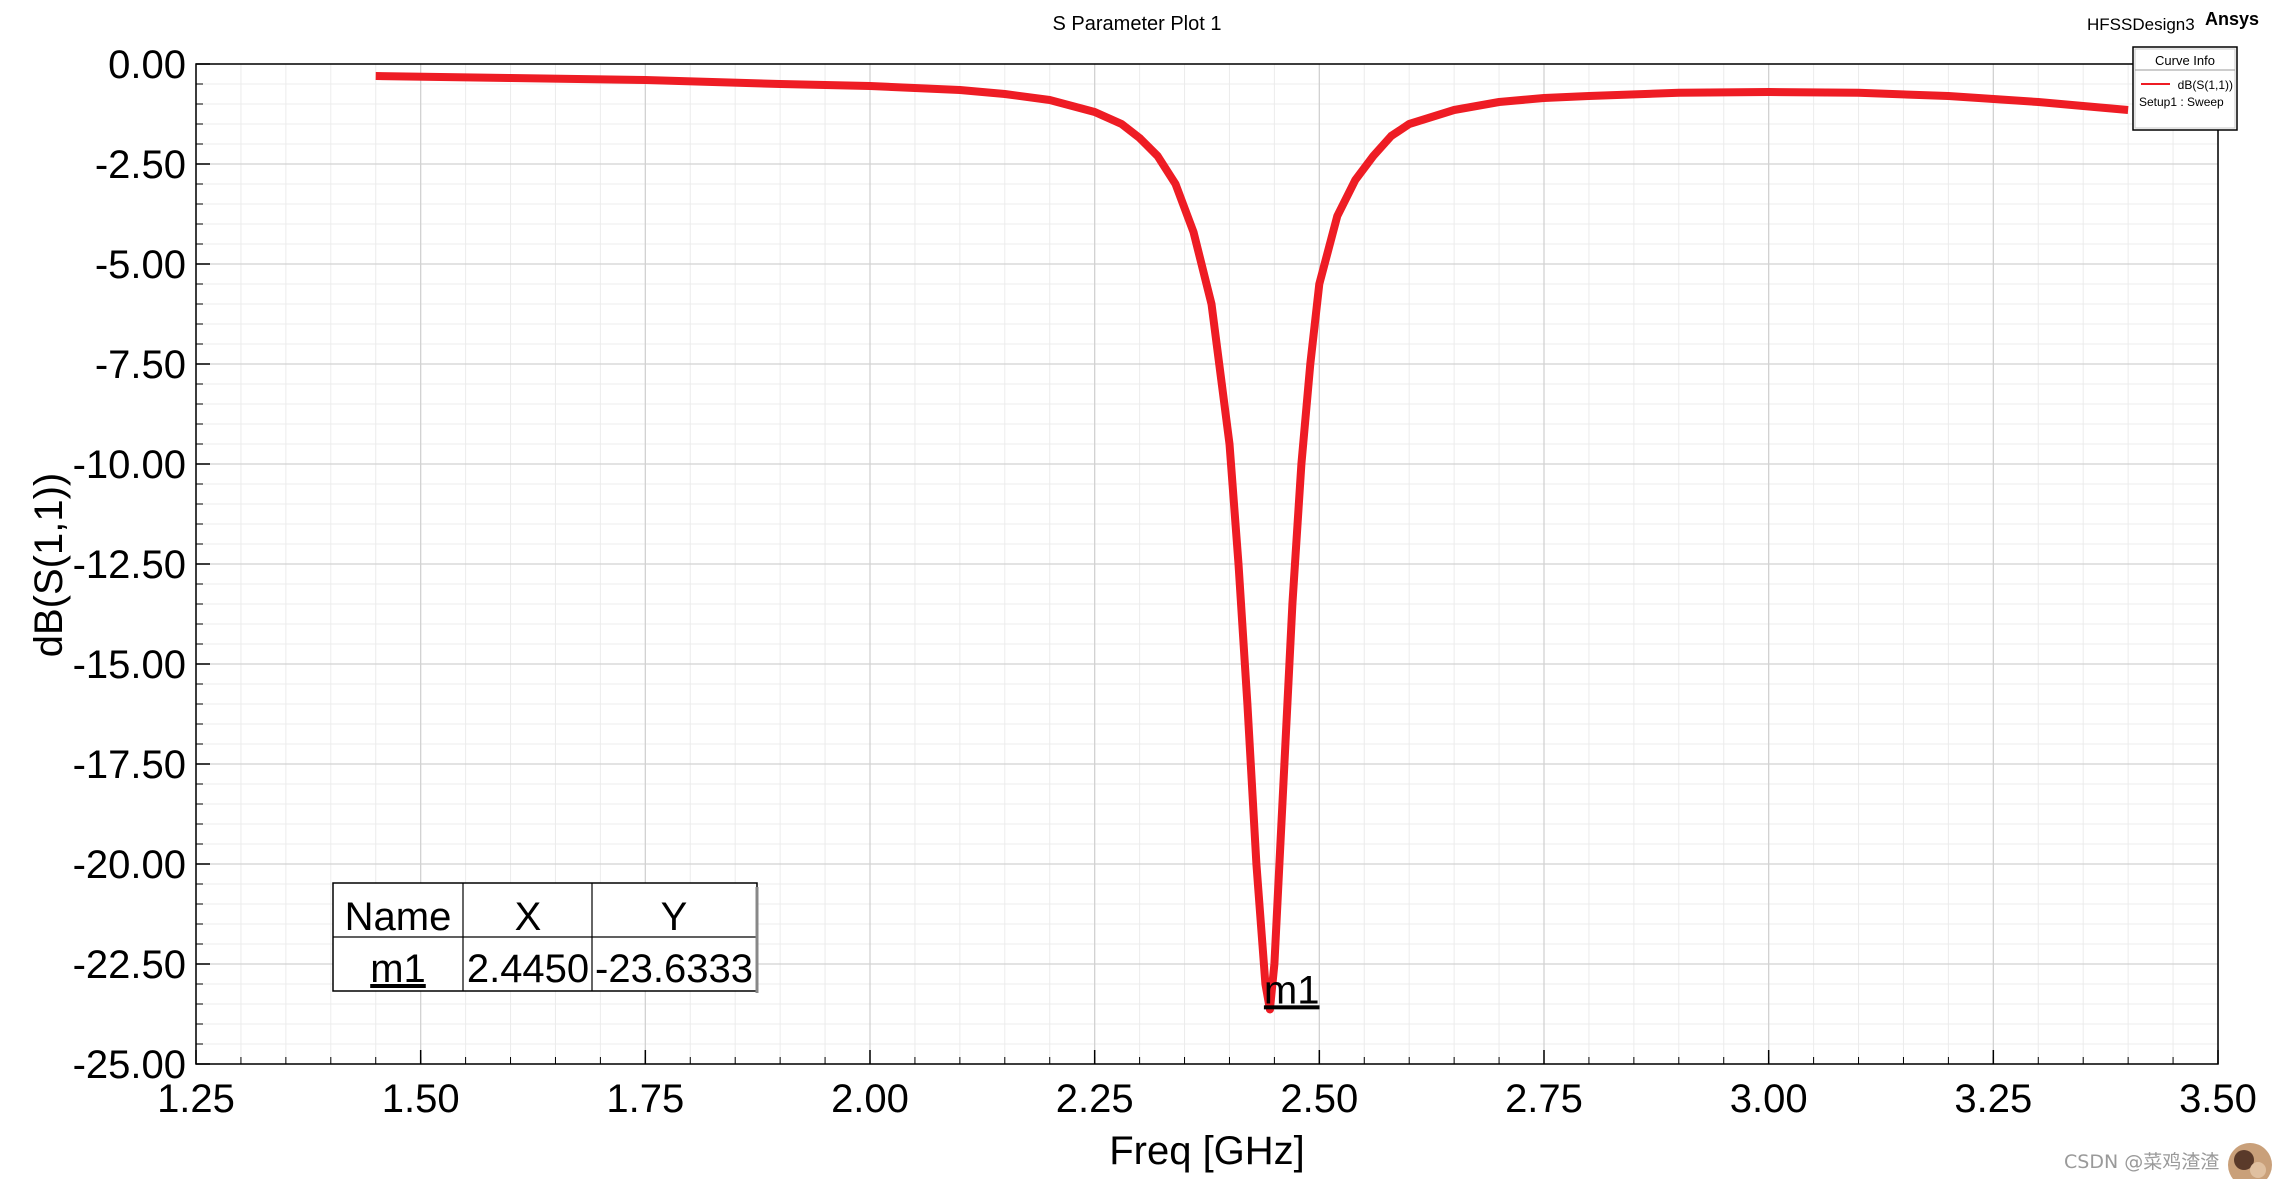 The height and width of the screenshot is (1179, 2274). What do you see at coordinates (129, 665) in the screenshot?
I see `y-tick-label: -15.00` at bounding box center [129, 665].